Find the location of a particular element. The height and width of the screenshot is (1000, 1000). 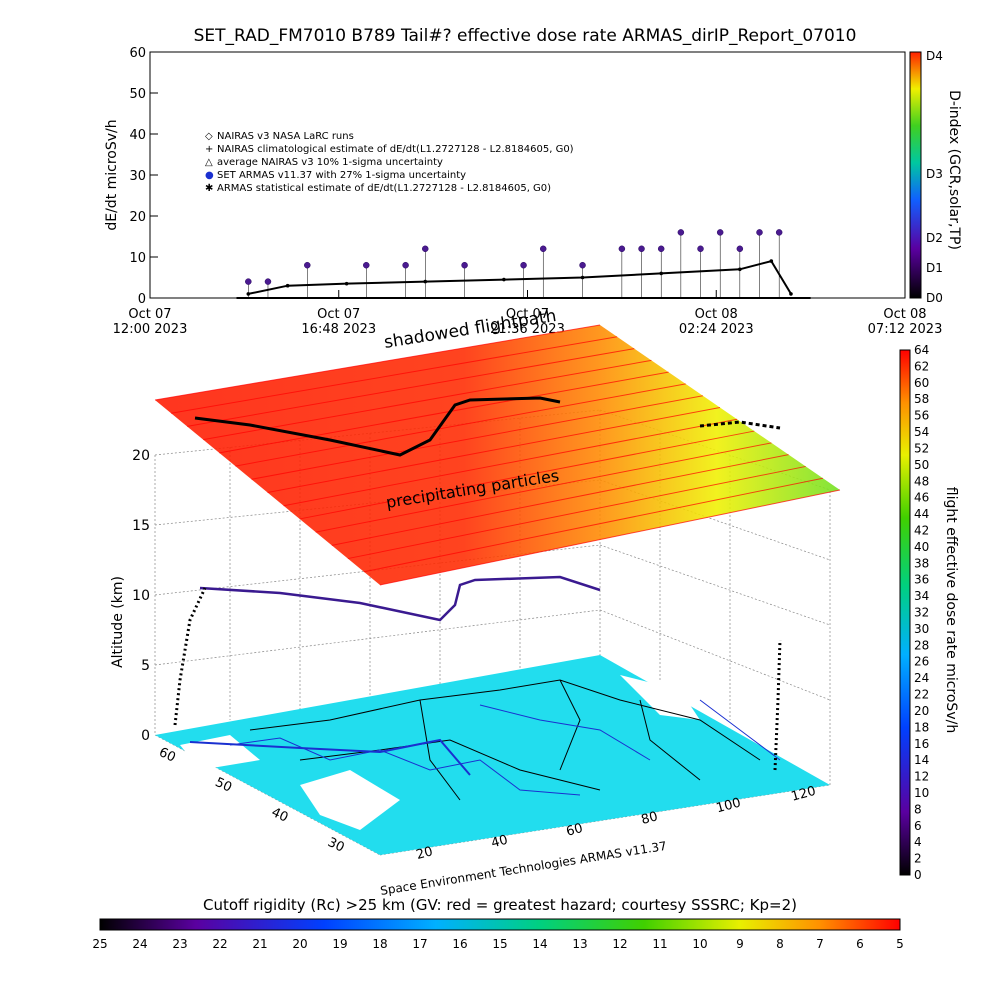

cutoff-tick: 17 is located at coordinates (419, 944).